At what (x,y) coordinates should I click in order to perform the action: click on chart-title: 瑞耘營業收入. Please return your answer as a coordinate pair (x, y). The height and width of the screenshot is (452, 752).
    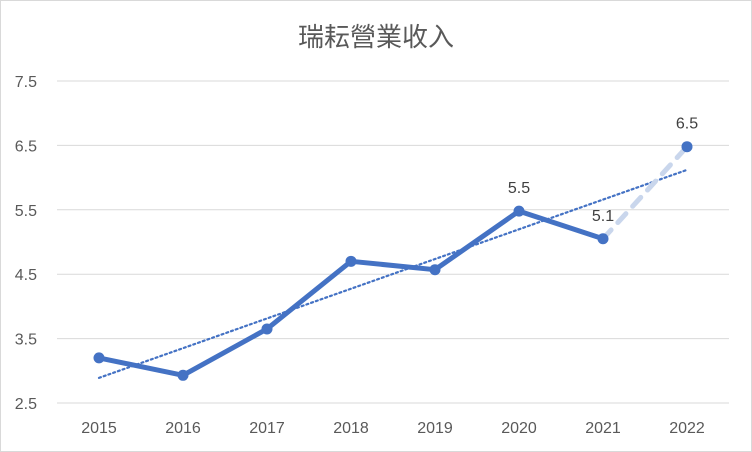
    Looking at the image, I should click on (375, 38).